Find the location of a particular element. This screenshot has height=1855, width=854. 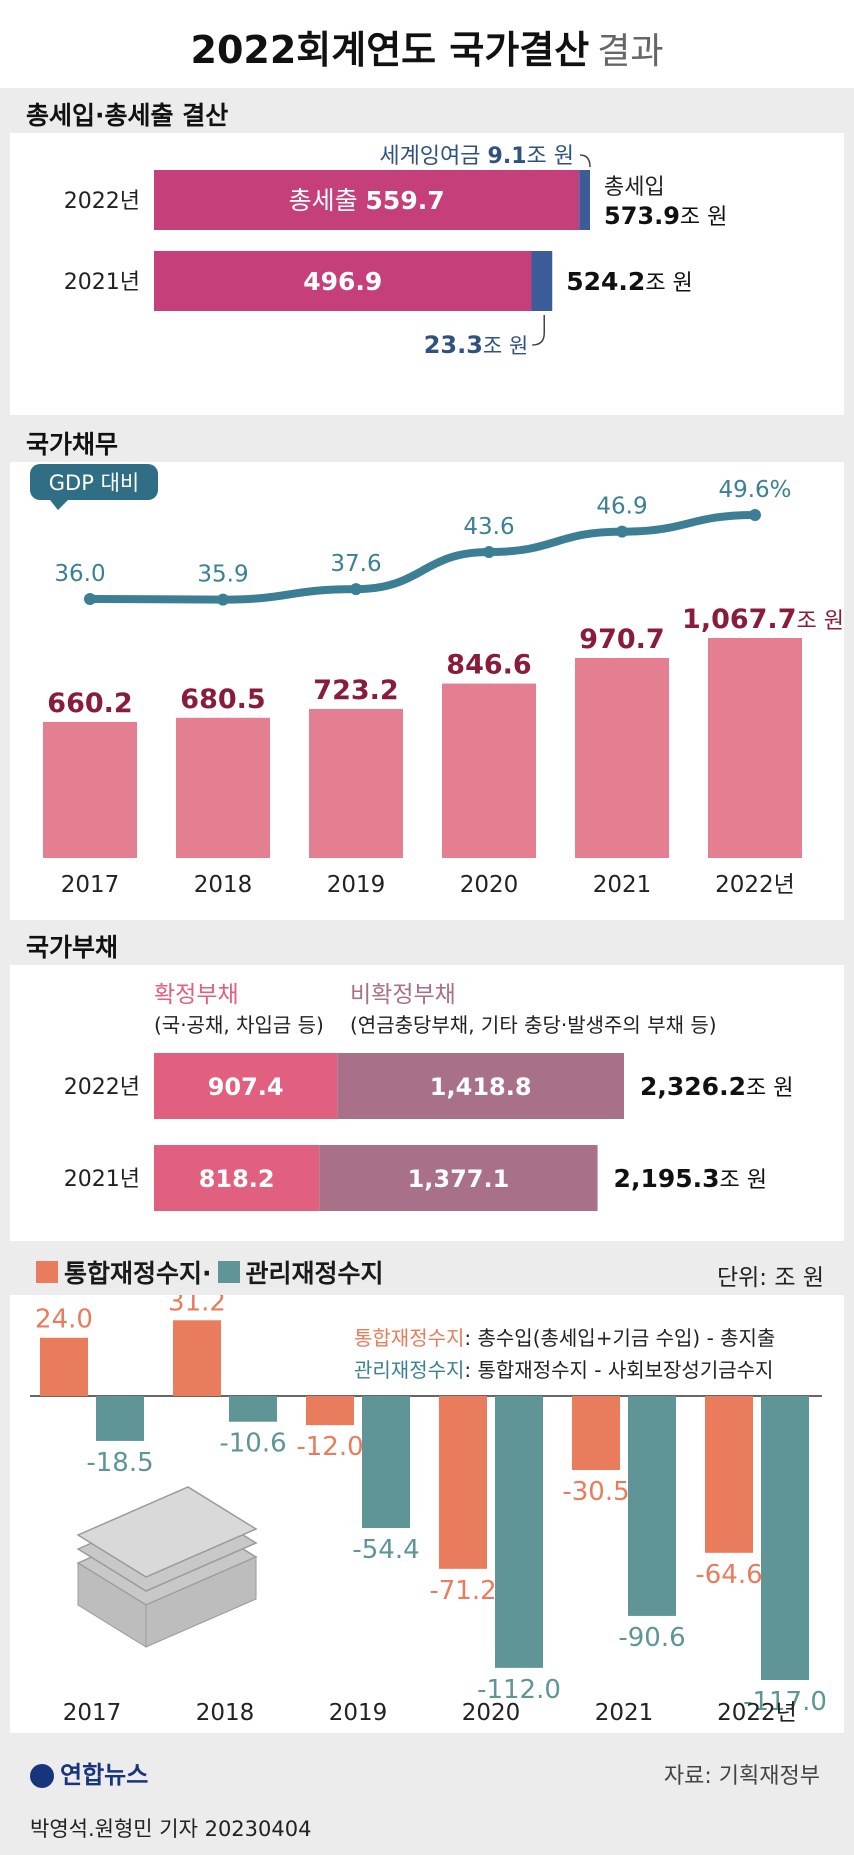

debt-category-5: 2022년 is located at coordinates (755, 885).